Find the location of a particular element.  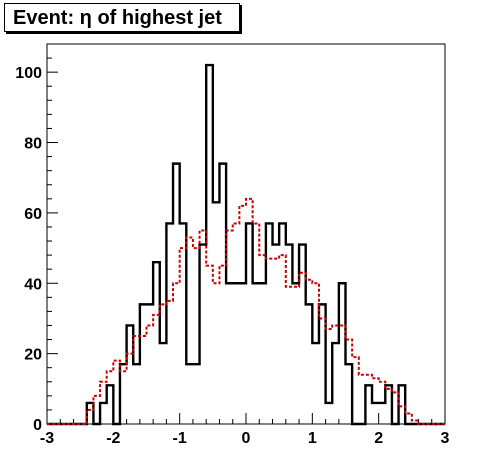

x-tick-label: -3 is located at coordinates (47, 438).